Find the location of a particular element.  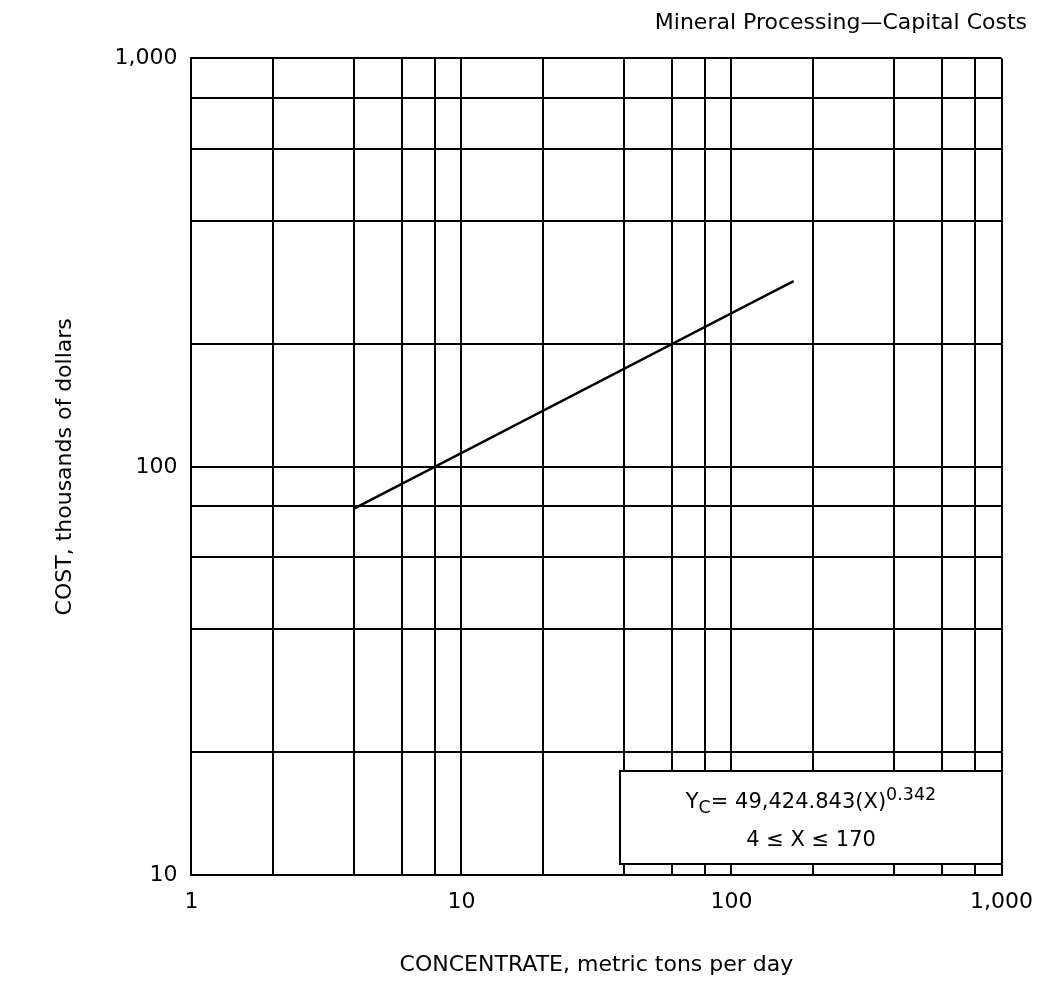

annotation: 4 ≤ X ≤ 170 is located at coordinates (811, 839).